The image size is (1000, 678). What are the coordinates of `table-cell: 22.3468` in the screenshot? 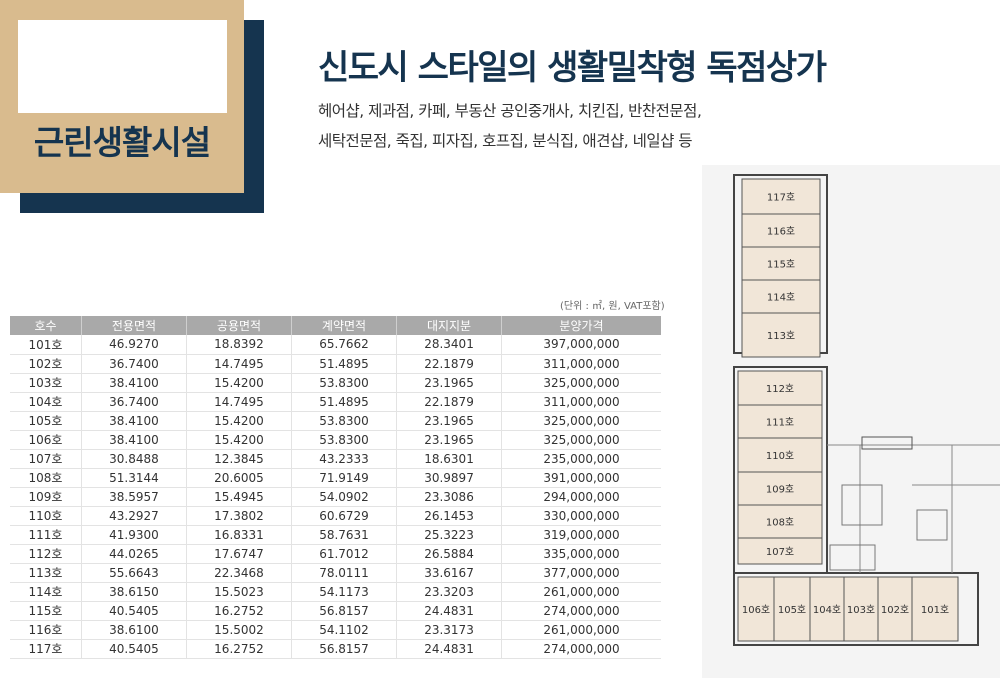 It's located at (239, 573).